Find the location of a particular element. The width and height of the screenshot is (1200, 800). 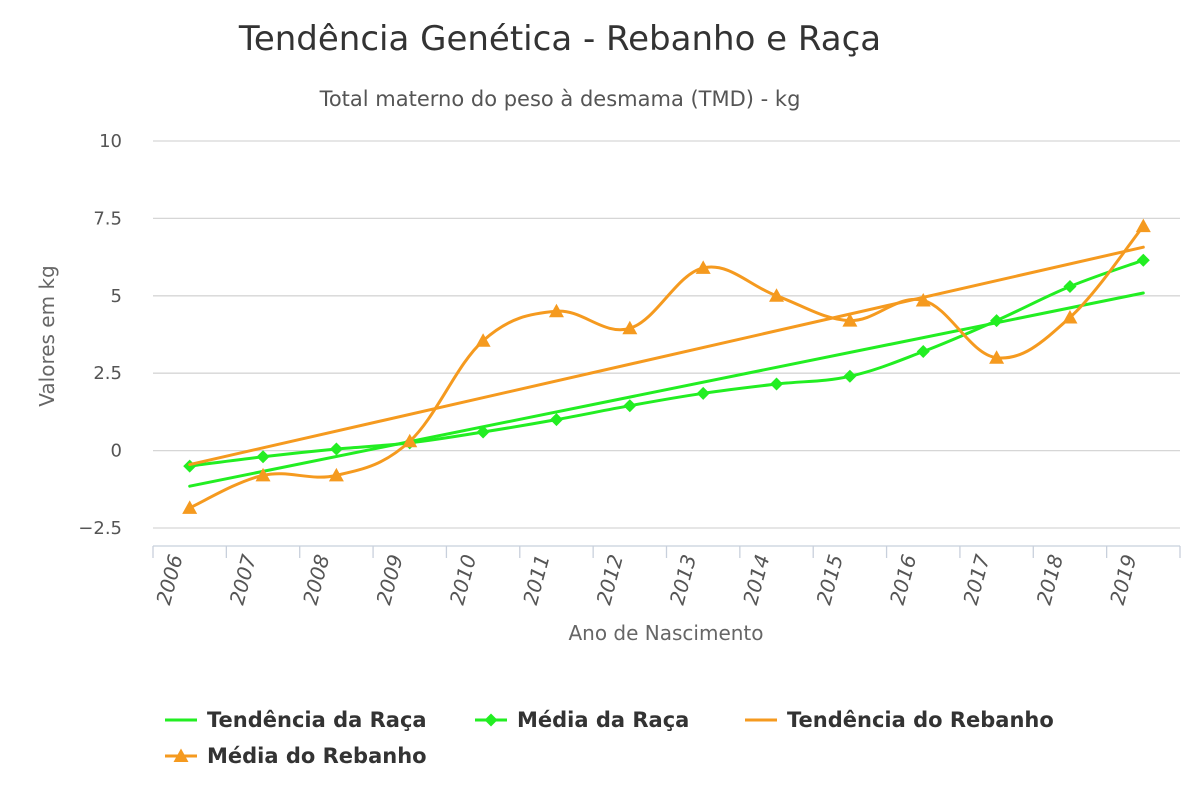

y-tick-label: 7.5 is located at coordinates (107, 218).